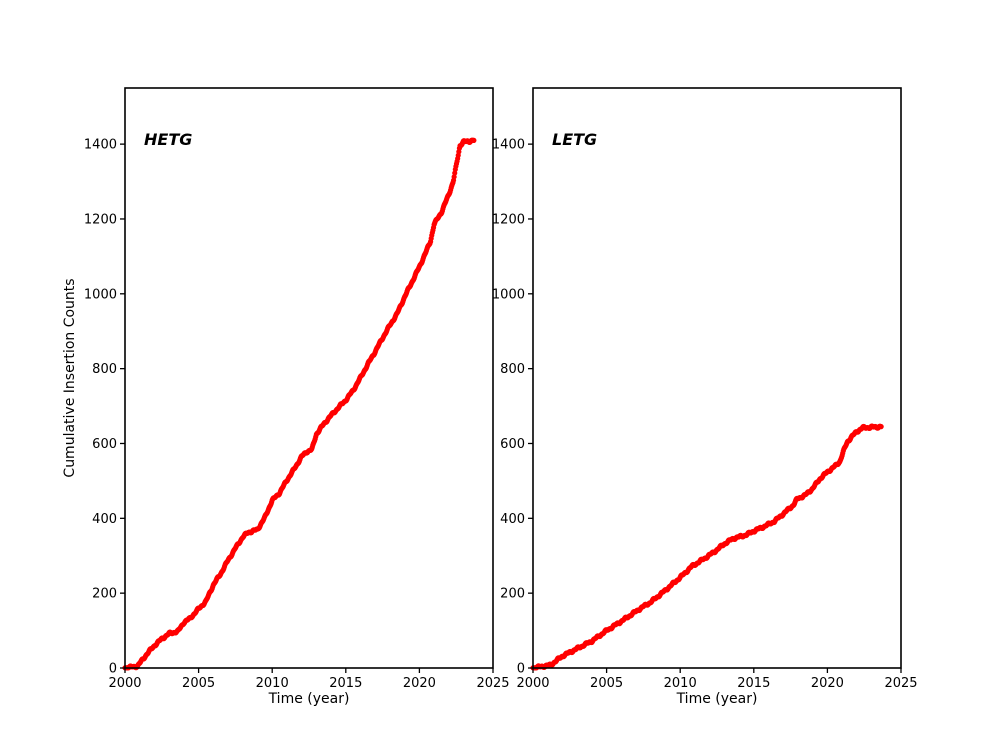  Describe the element at coordinates (512, 594) in the screenshot. I see `letg-y-tick-label: 200` at that location.